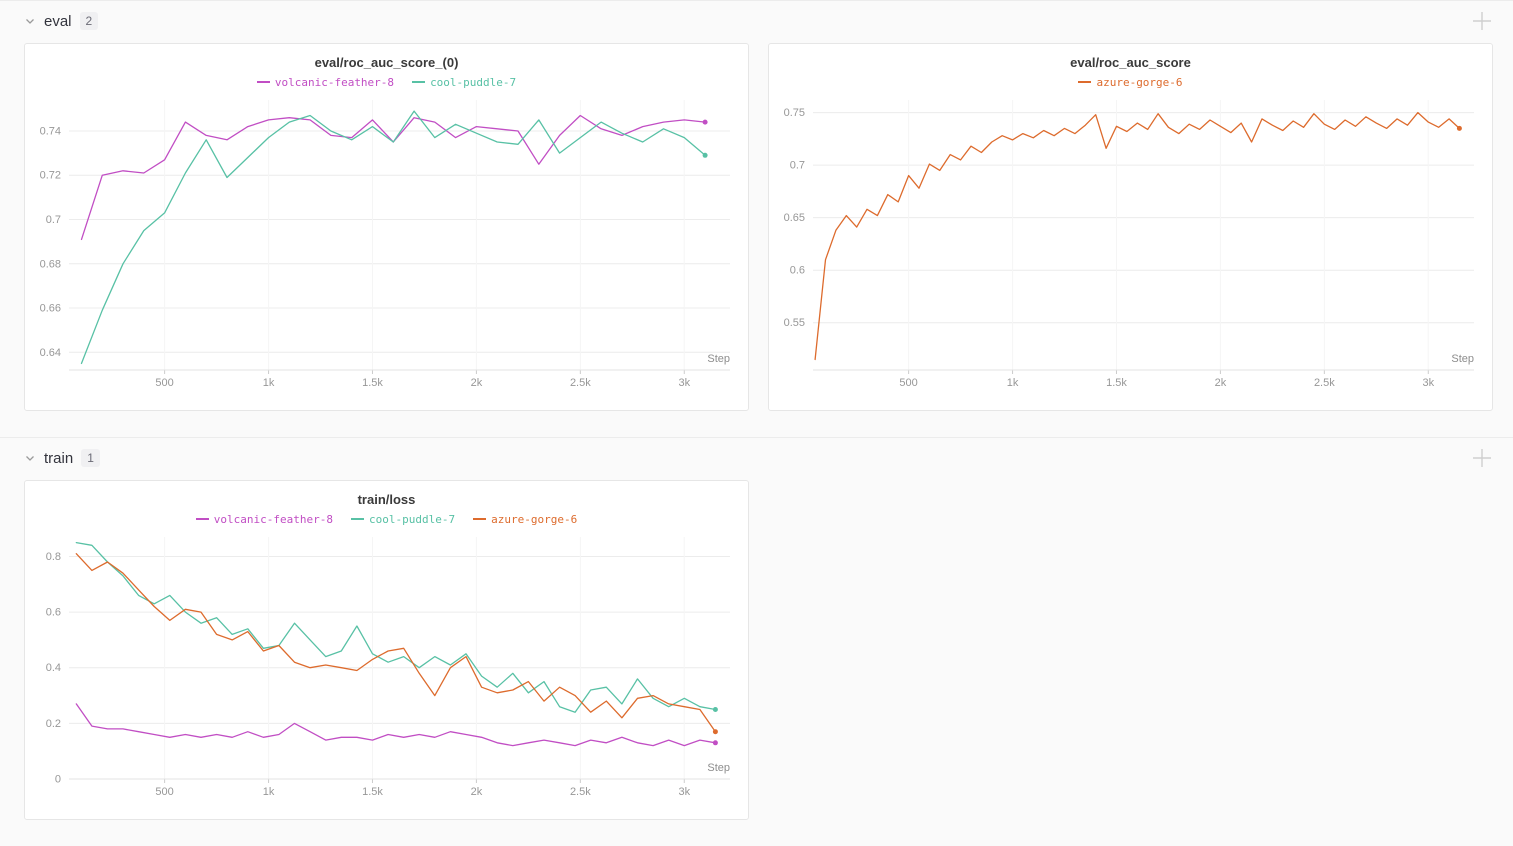 The height and width of the screenshot is (846, 1513). I want to click on section-title: eval, so click(58, 21).